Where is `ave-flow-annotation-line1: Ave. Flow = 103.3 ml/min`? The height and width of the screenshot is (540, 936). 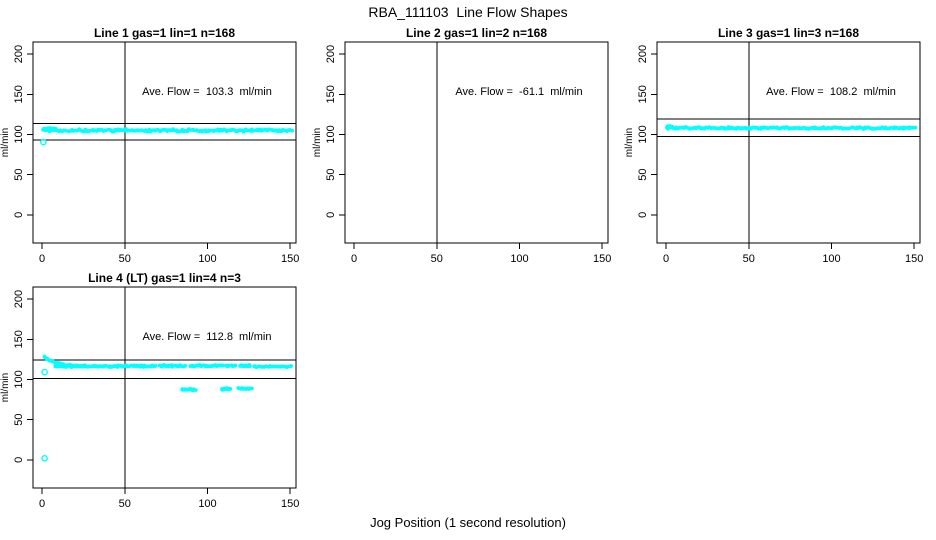 ave-flow-annotation-line1: Ave. Flow = 103.3 ml/min is located at coordinates (207, 92).